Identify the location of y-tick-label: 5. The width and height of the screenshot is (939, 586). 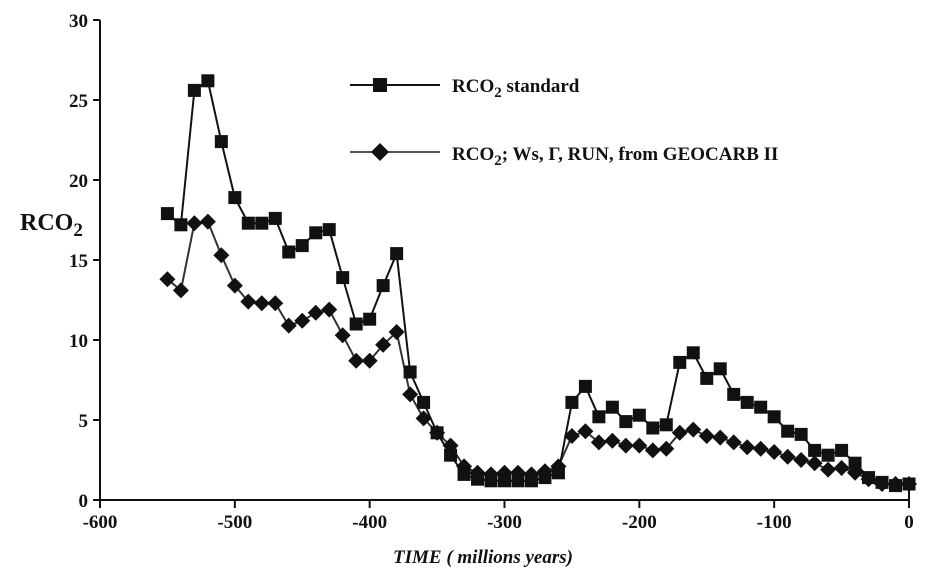
(84, 421).